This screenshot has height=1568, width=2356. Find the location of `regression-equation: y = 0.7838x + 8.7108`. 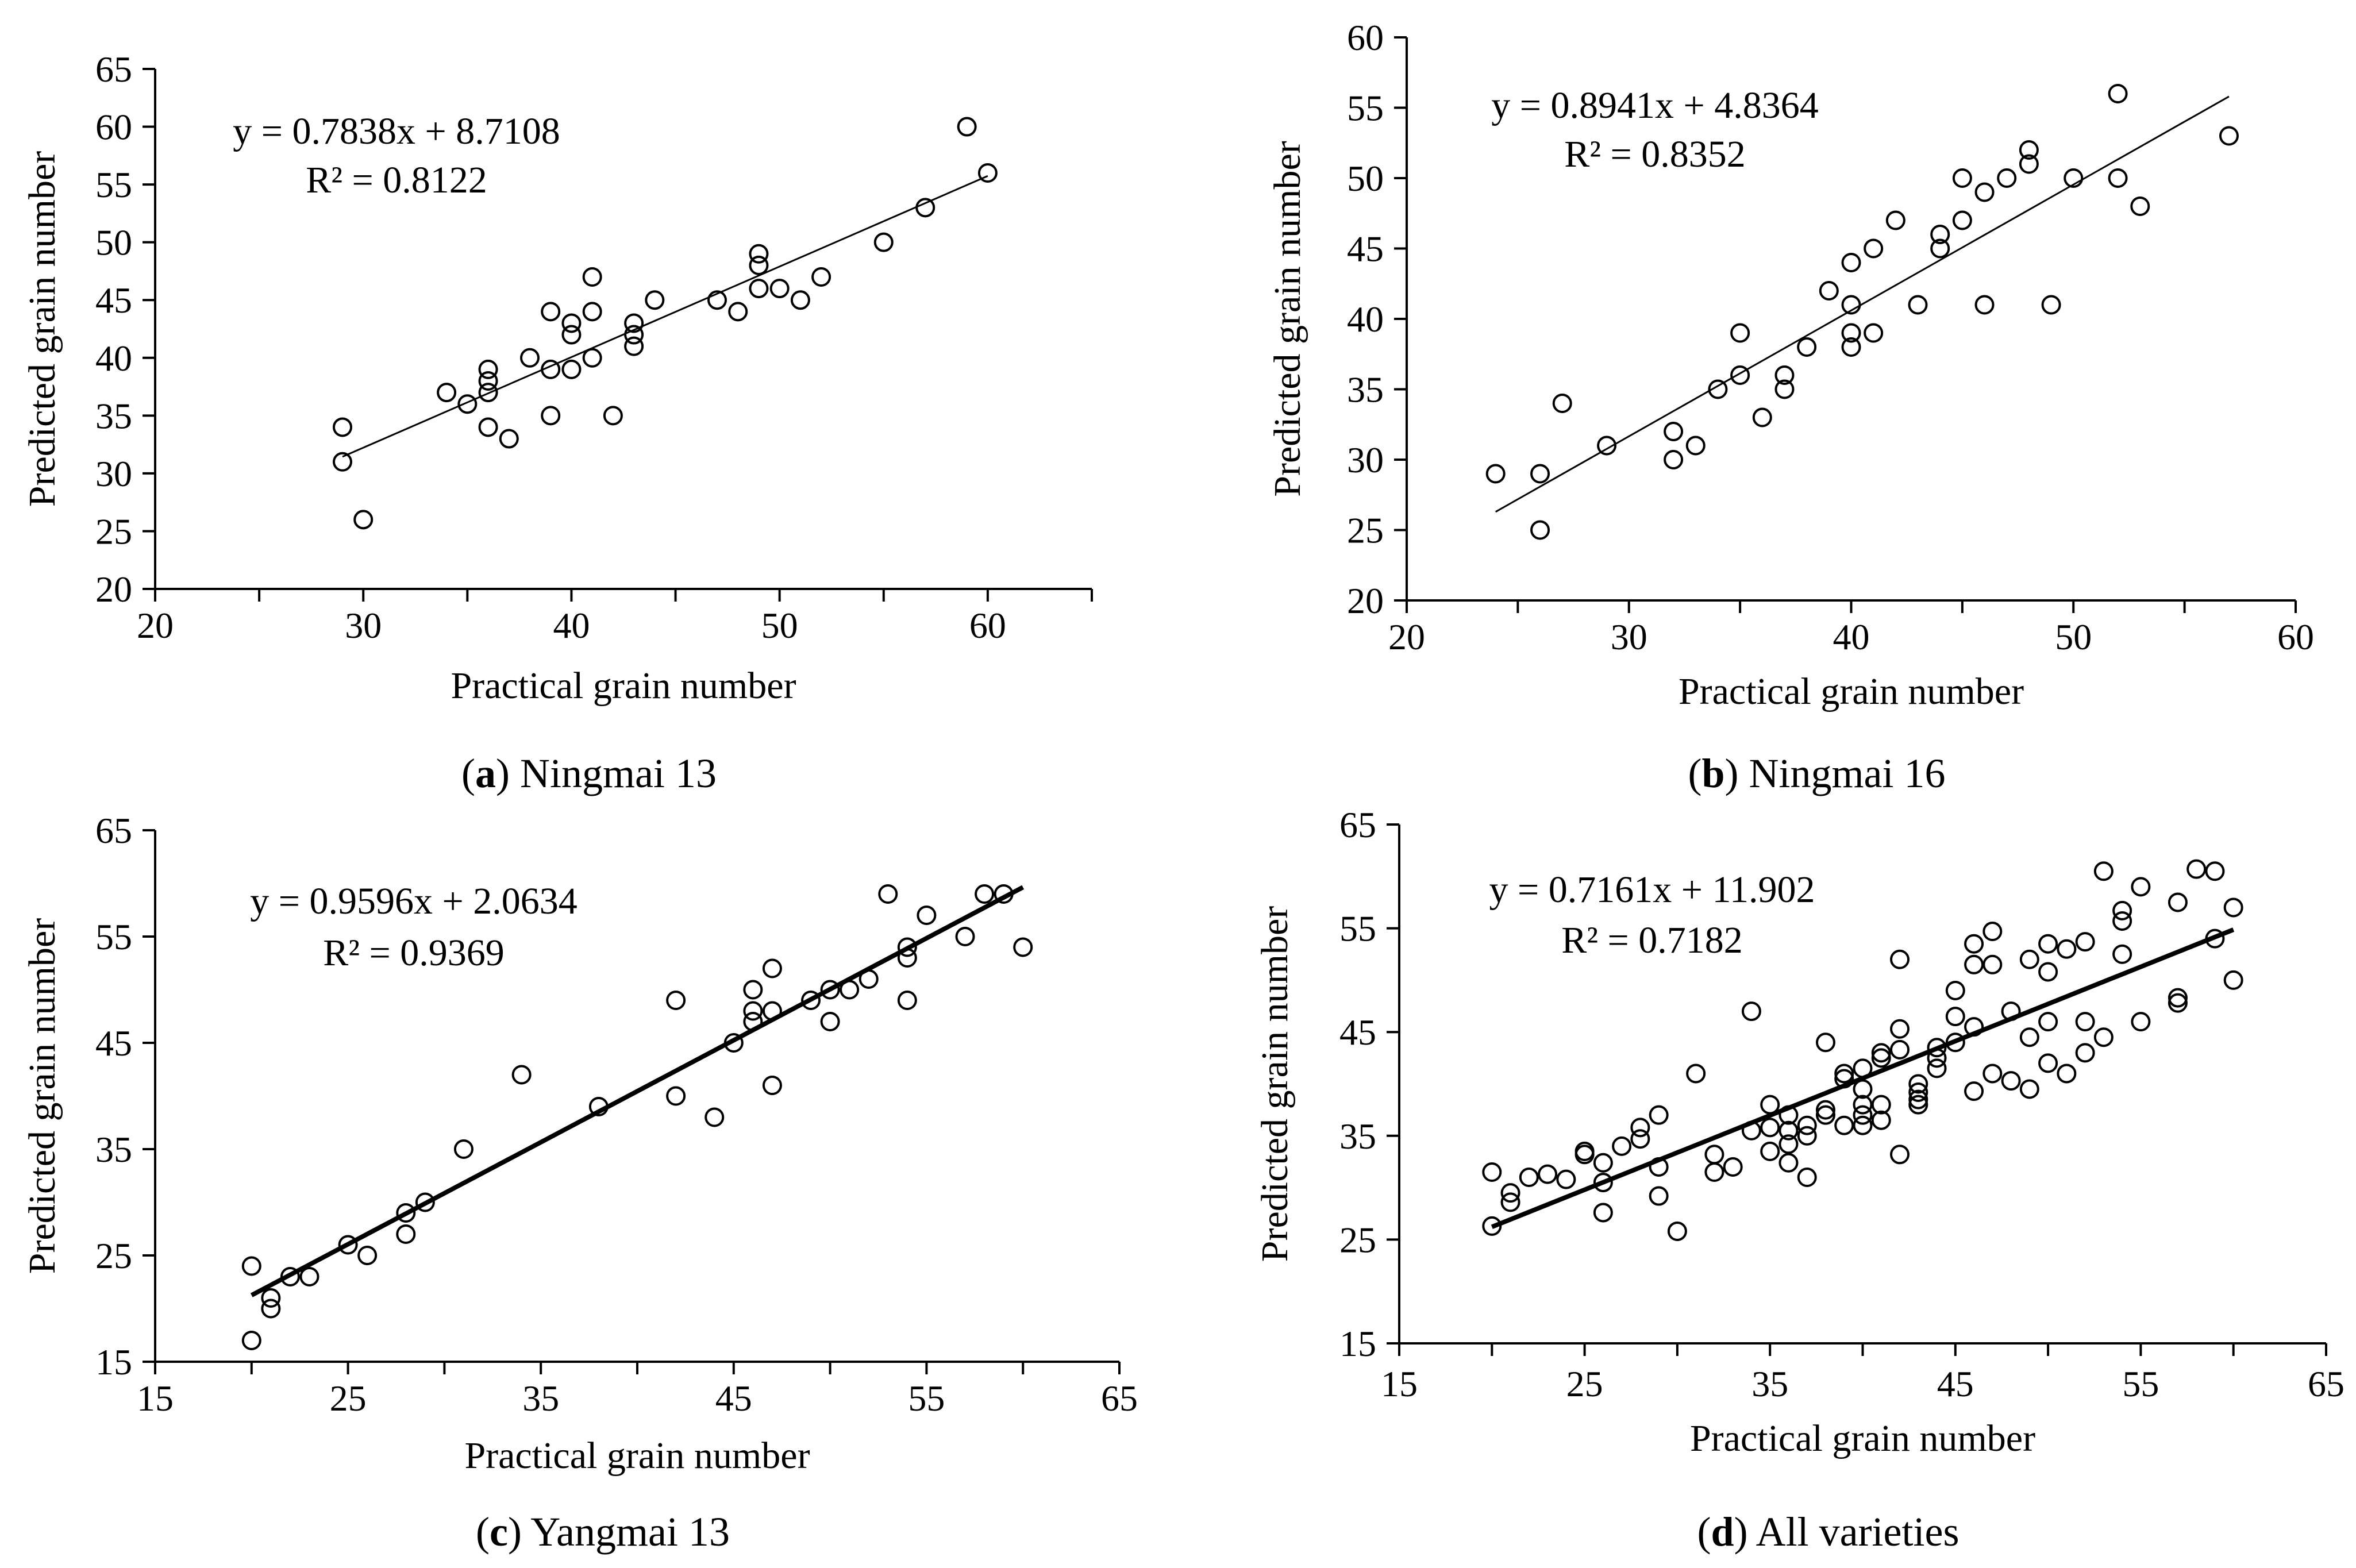

regression-equation: y = 0.7838x + 8.7108 is located at coordinates (396, 131).